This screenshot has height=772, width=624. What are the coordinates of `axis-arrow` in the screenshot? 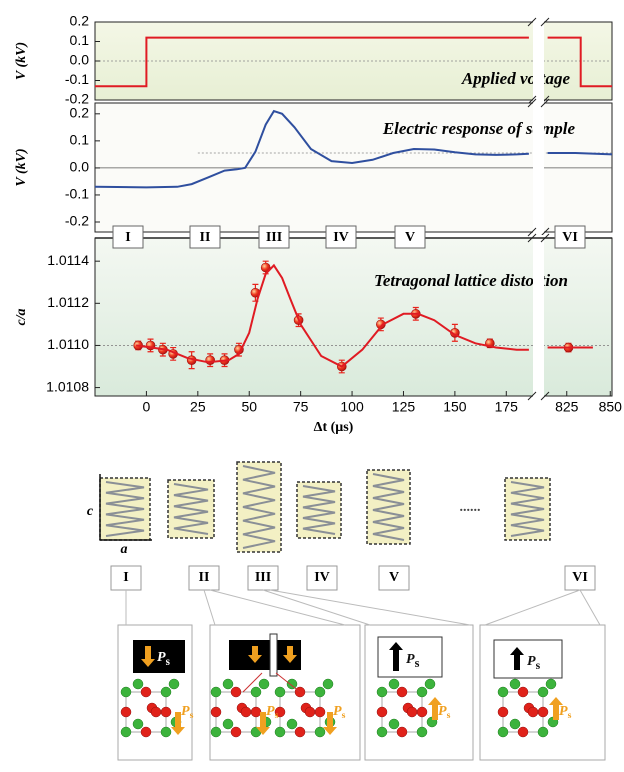 It's located at (125, 507).